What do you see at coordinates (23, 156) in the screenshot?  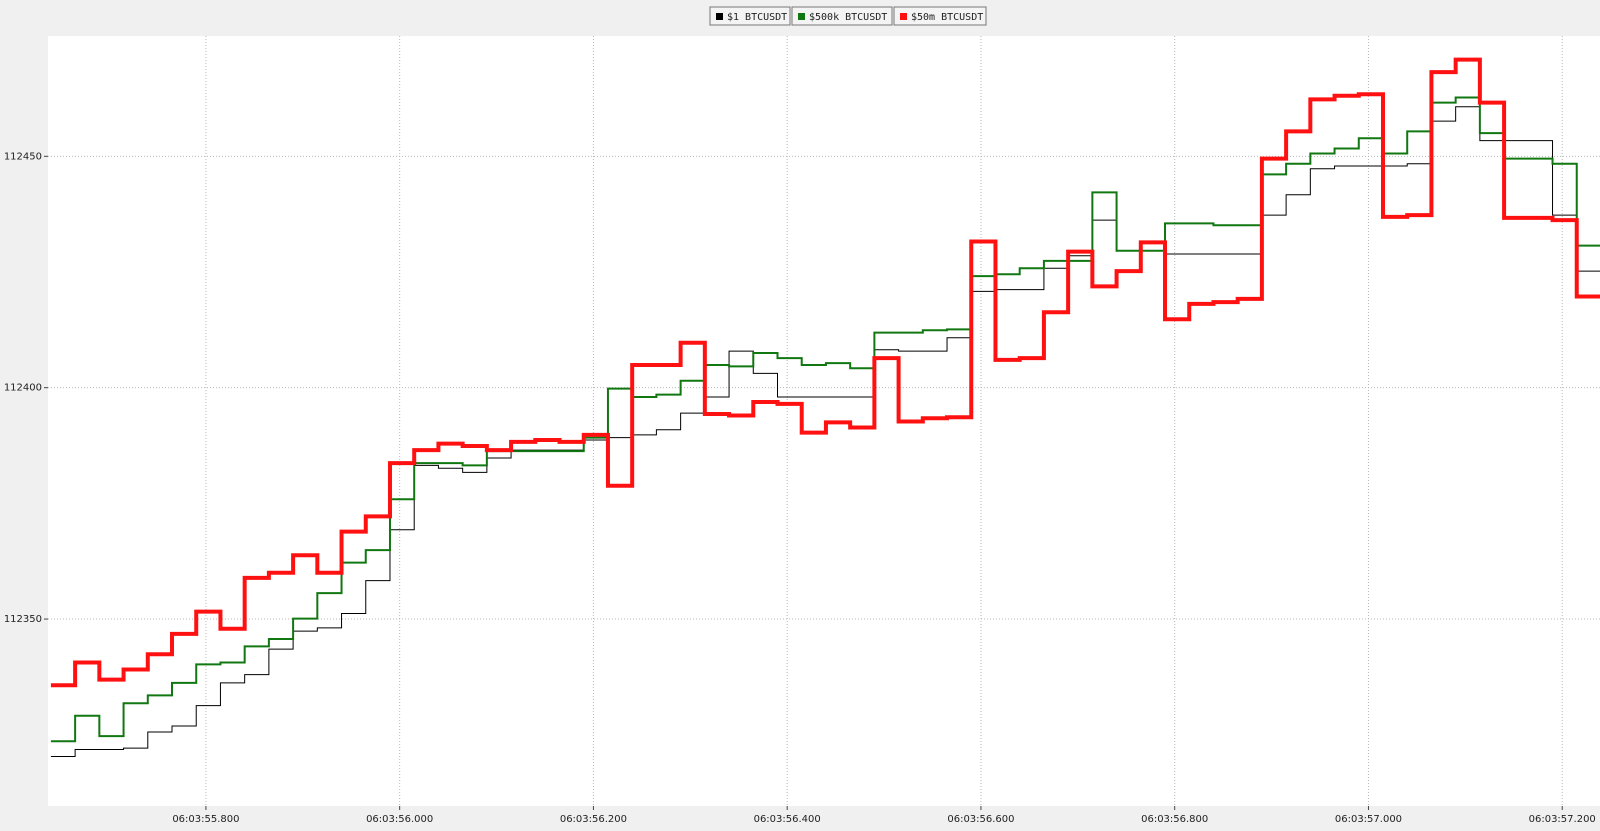 I see `y-tick-label: 112450` at bounding box center [23, 156].